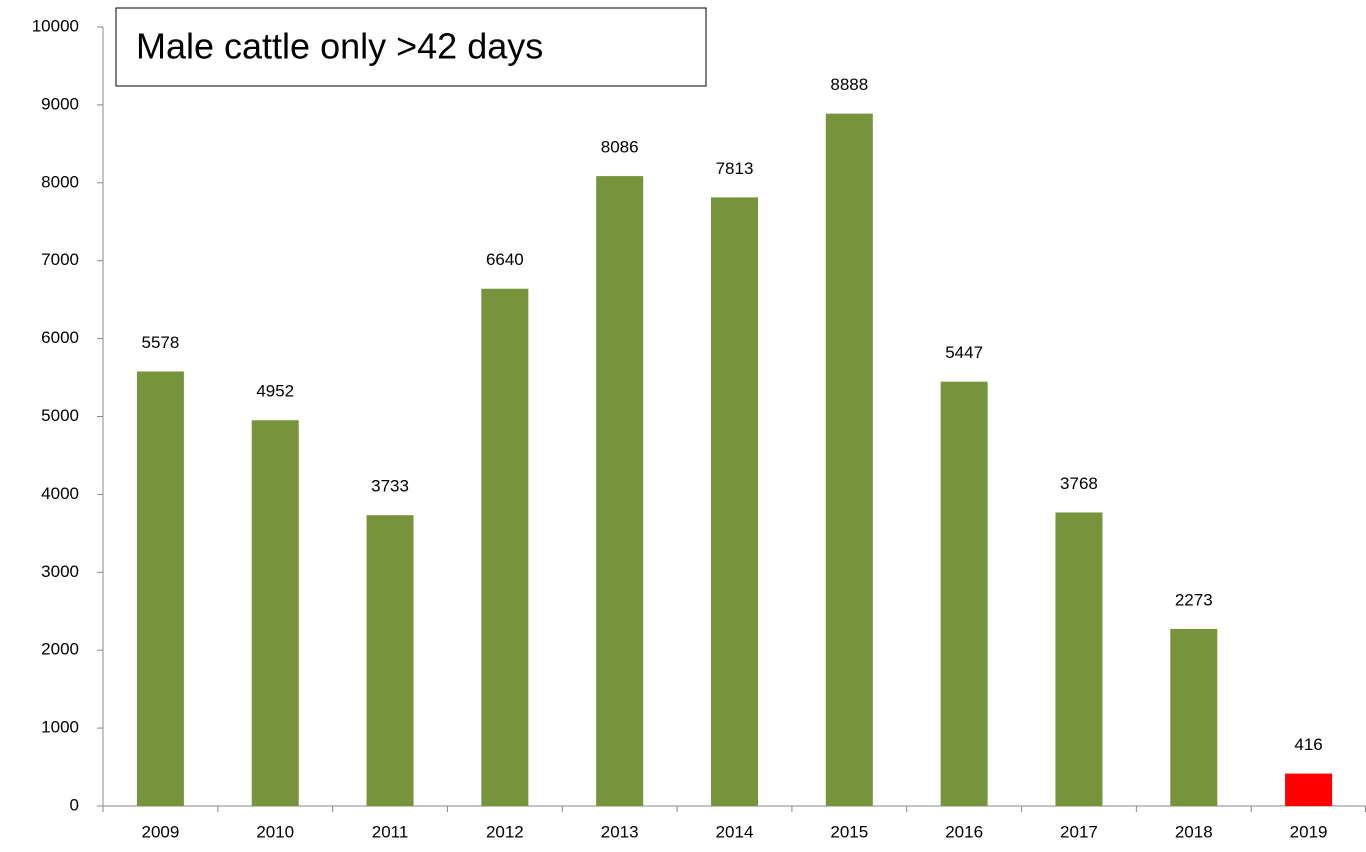 This screenshot has width=1366, height=852. What do you see at coordinates (849, 831) in the screenshot?
I see `x-tick-label: 2015` at bounding box center [849, 831].